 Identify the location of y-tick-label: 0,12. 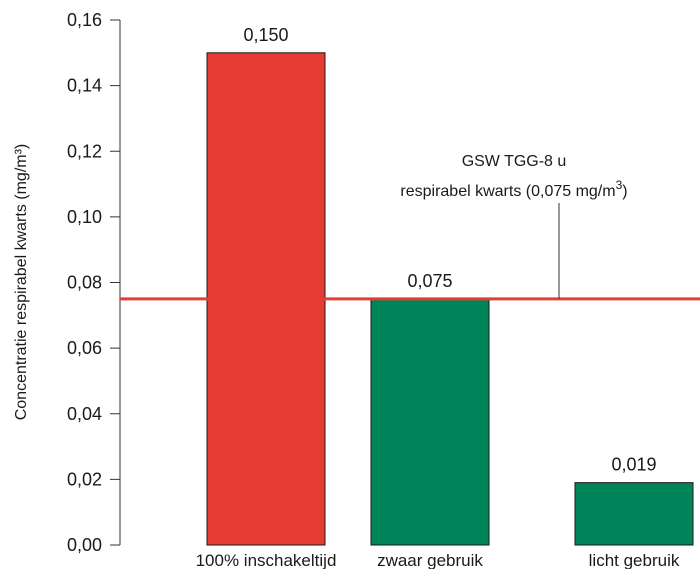
(84, 151).